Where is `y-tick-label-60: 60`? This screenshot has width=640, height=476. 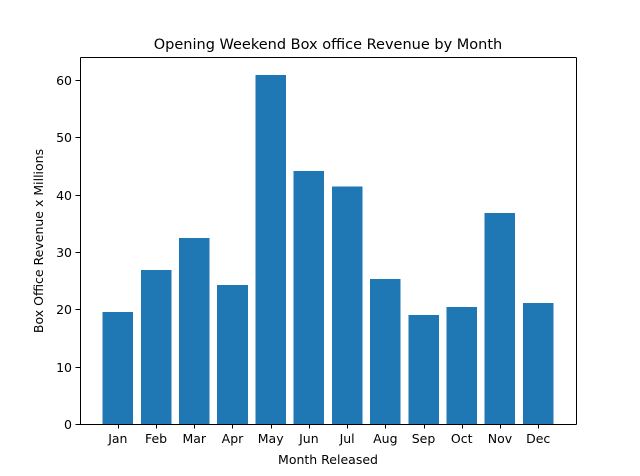 y-tick-label-60: 60 is located at coordinates (64, 80).